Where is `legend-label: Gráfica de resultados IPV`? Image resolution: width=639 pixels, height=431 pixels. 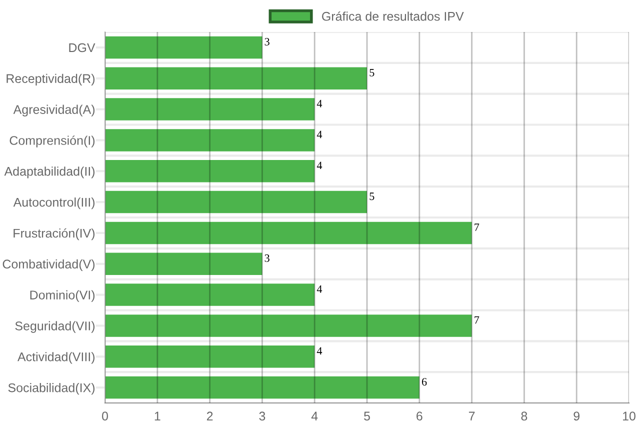 legend-label: Gráfica de resultados IPV is located at coordinates (393, 16).